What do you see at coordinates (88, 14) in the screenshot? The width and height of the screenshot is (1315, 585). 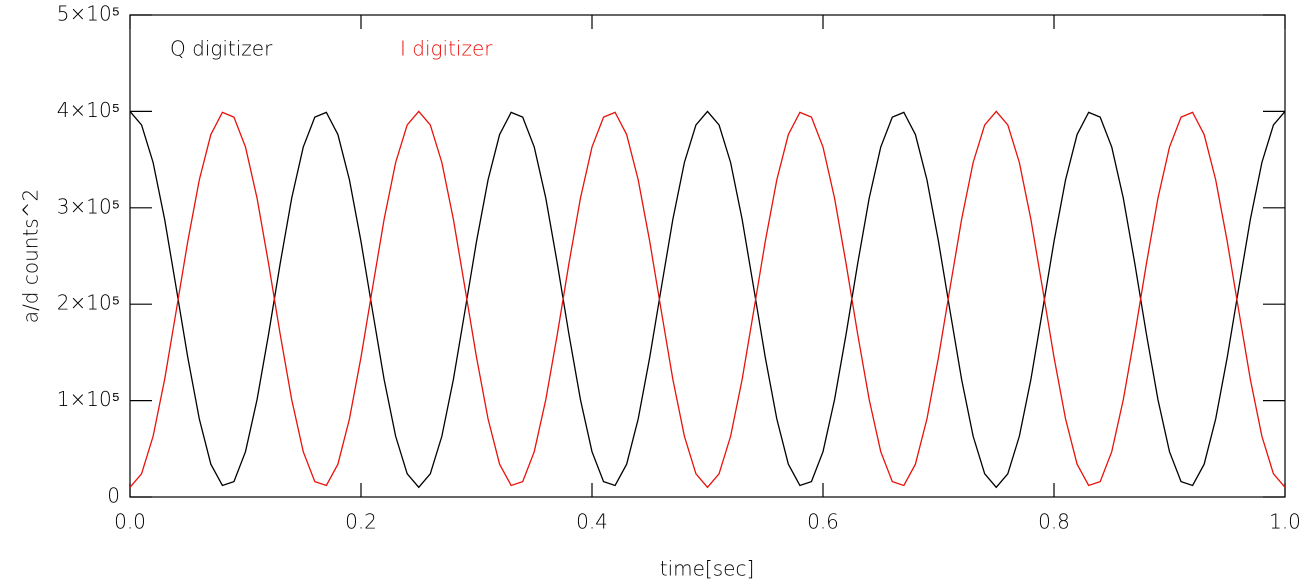 I see `y-tick-label: 5×10⁵` at bounding box center [88, 14].